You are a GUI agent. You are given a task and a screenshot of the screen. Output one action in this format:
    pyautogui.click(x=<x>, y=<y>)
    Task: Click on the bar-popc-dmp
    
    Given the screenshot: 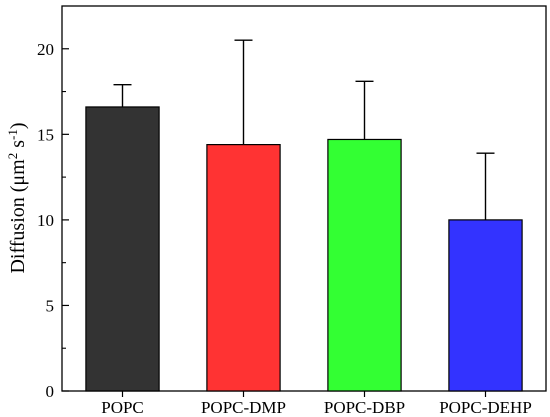 What is the action you would take?
    pyautogui.click(x=243, y=268)
    